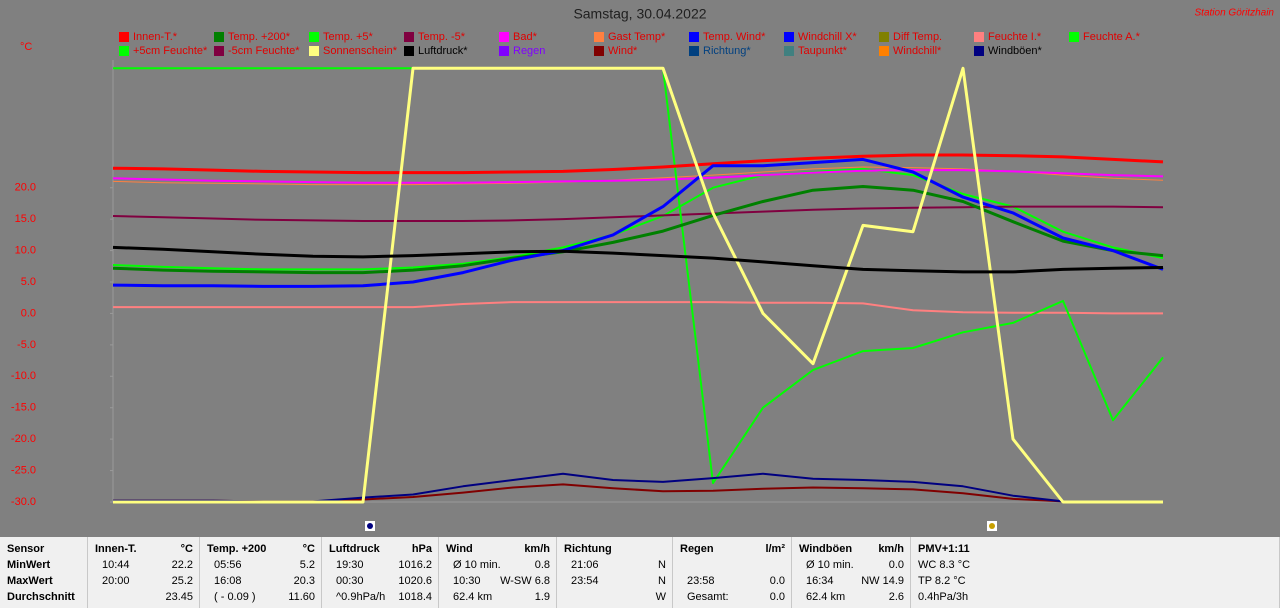 This screenshot has height=608, width=1280. Describe the element at coordinates (1015, 51) in the screenshot. I see `legend-label: Windböen*` at that location.